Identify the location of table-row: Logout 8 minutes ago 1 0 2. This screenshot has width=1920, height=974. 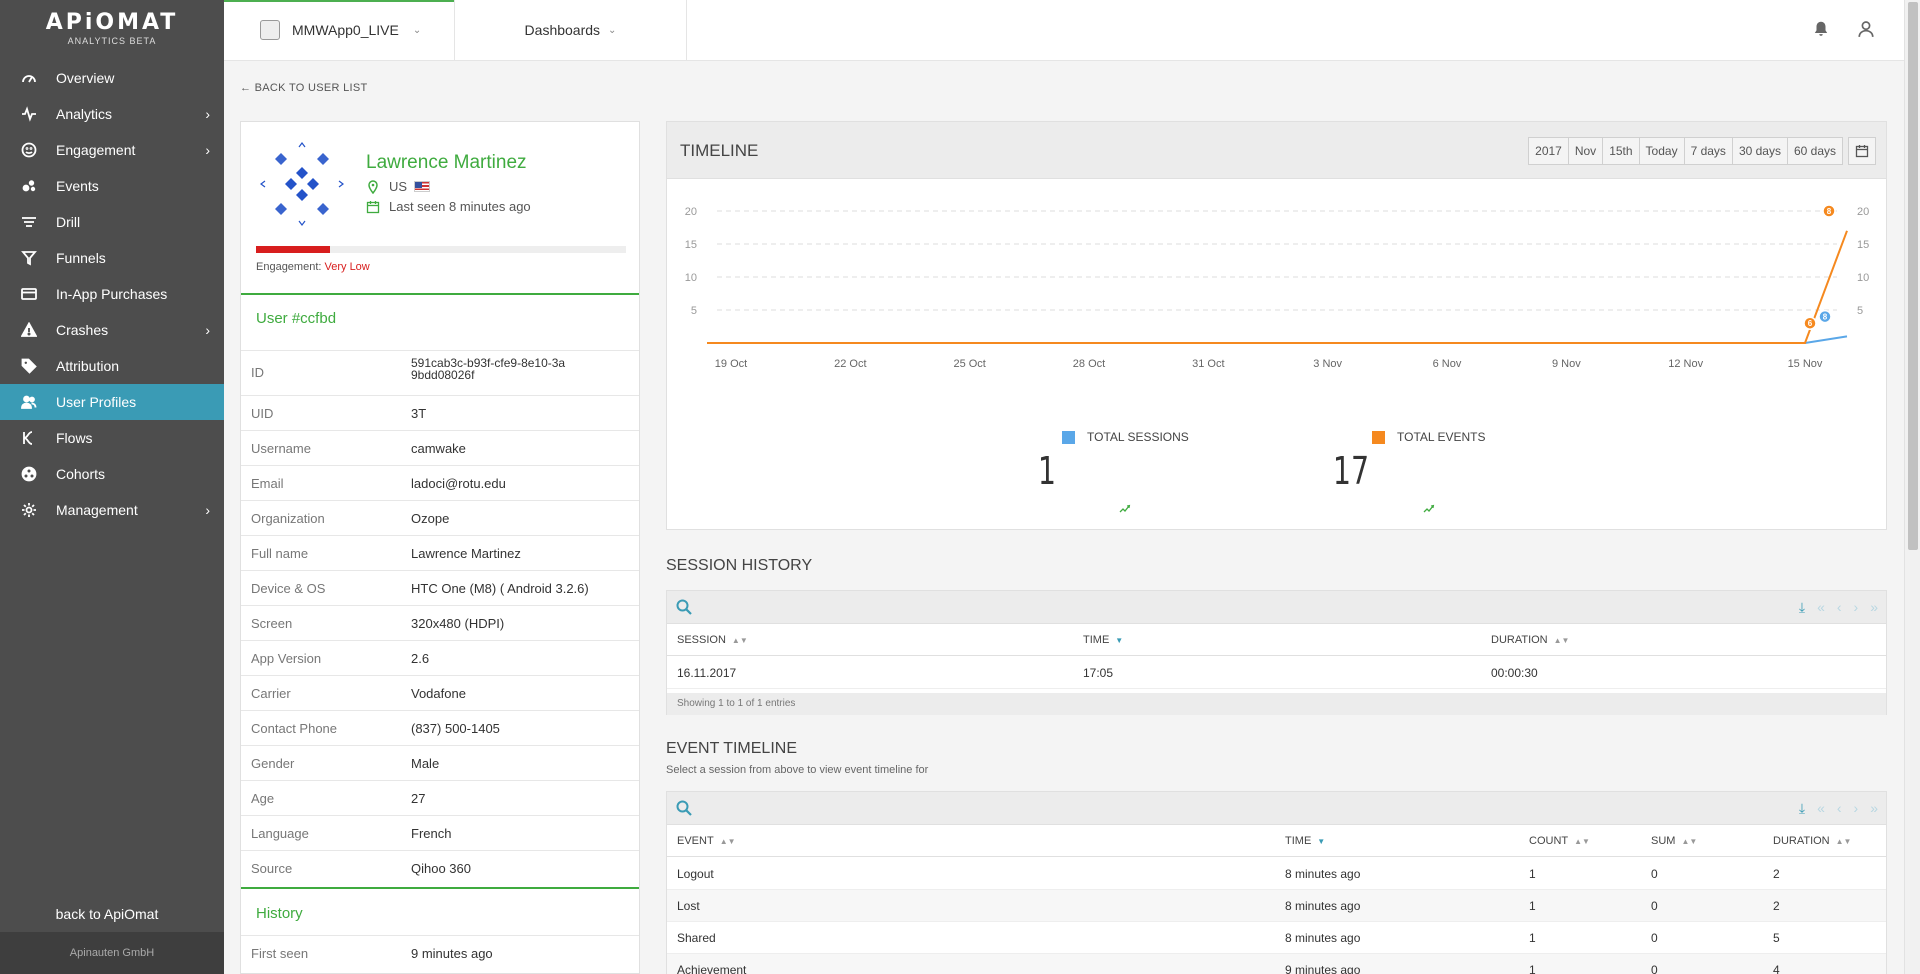
(1276, 874).